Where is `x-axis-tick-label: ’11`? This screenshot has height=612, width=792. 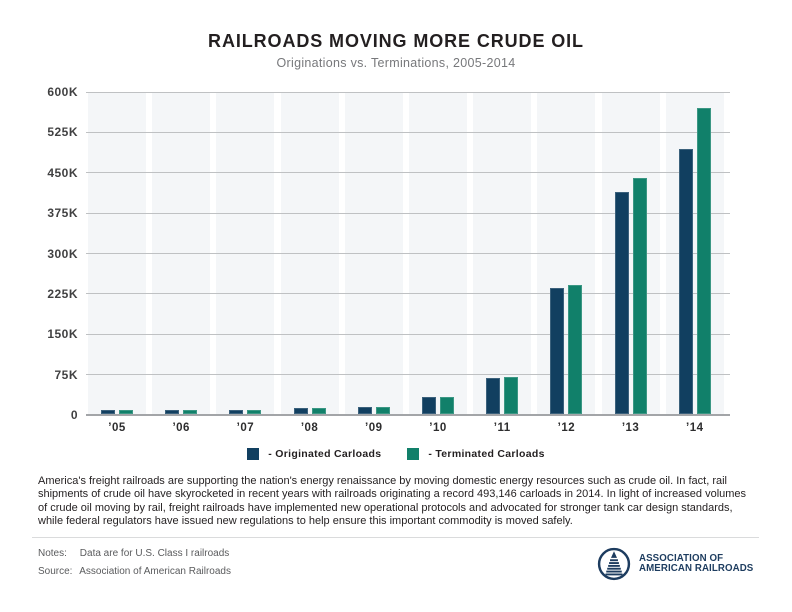 x-axis-tick-label: ’11 is located at coordinates (502, 428).